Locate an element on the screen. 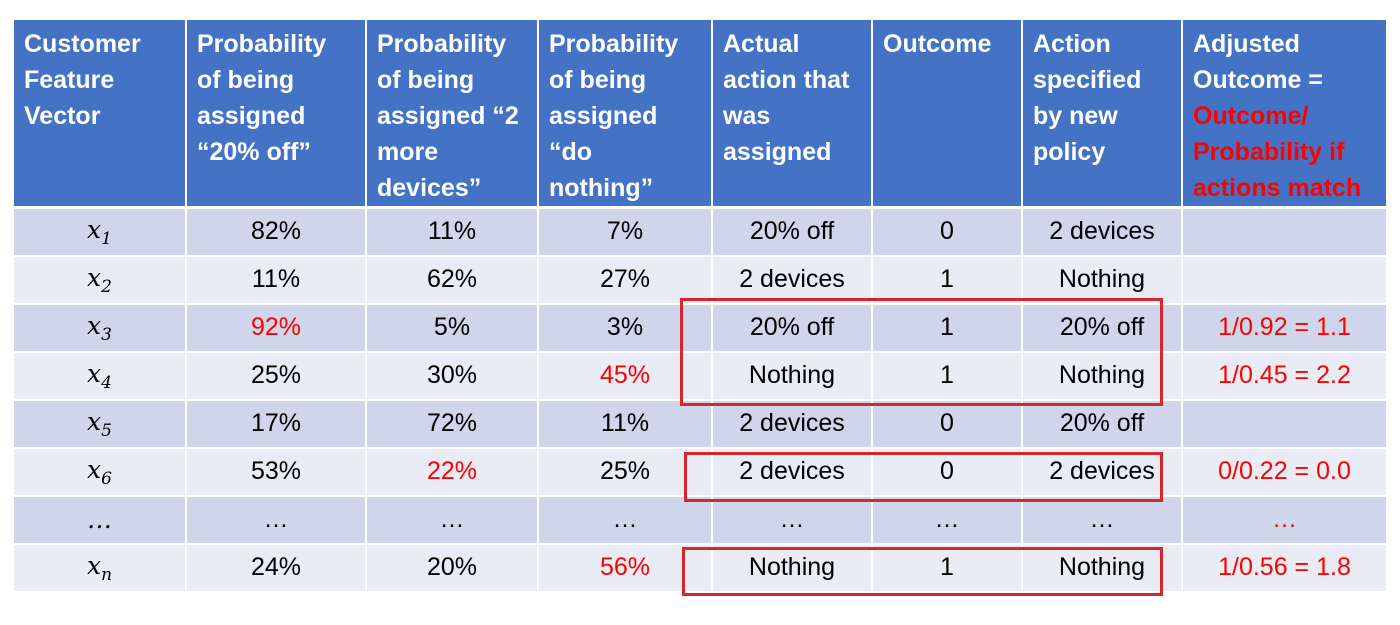 The width and height of the screenshot is (1400, 625). cell-prob-20-off: 25% is located at coordinates (276, 376).